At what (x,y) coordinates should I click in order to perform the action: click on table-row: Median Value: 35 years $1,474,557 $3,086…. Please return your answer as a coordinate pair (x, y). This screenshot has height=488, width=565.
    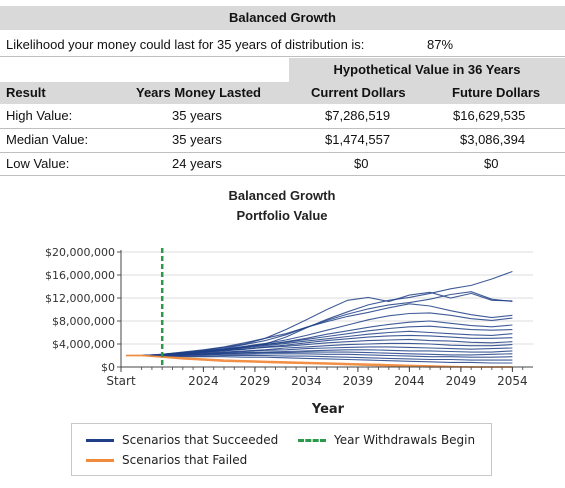
    Looking at the image, I should click on (282, 141).